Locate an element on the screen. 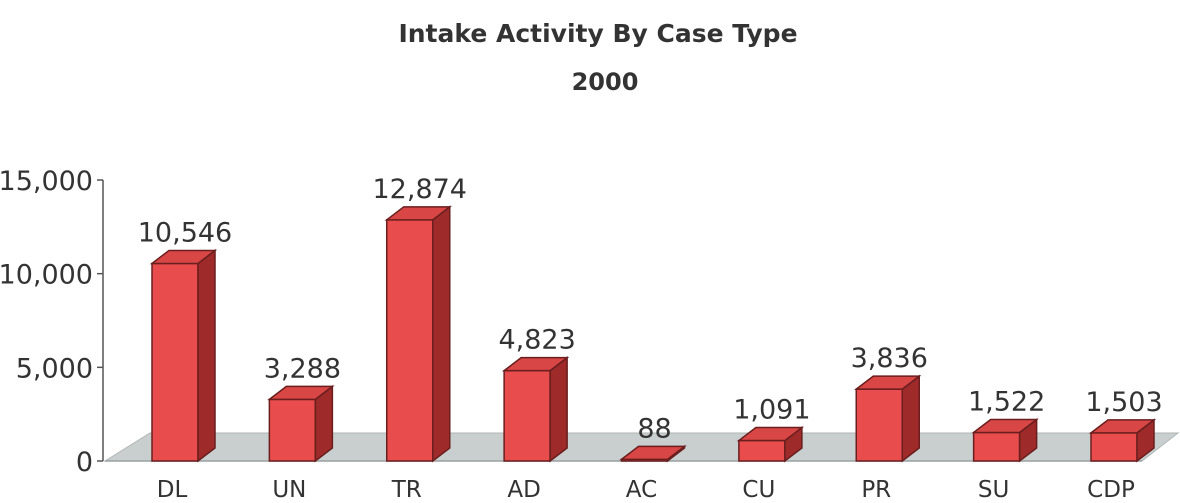 The height and width of the screenshot is (503, 1180). y-tick-label: 5,000 is located at coordinates (54, 368).